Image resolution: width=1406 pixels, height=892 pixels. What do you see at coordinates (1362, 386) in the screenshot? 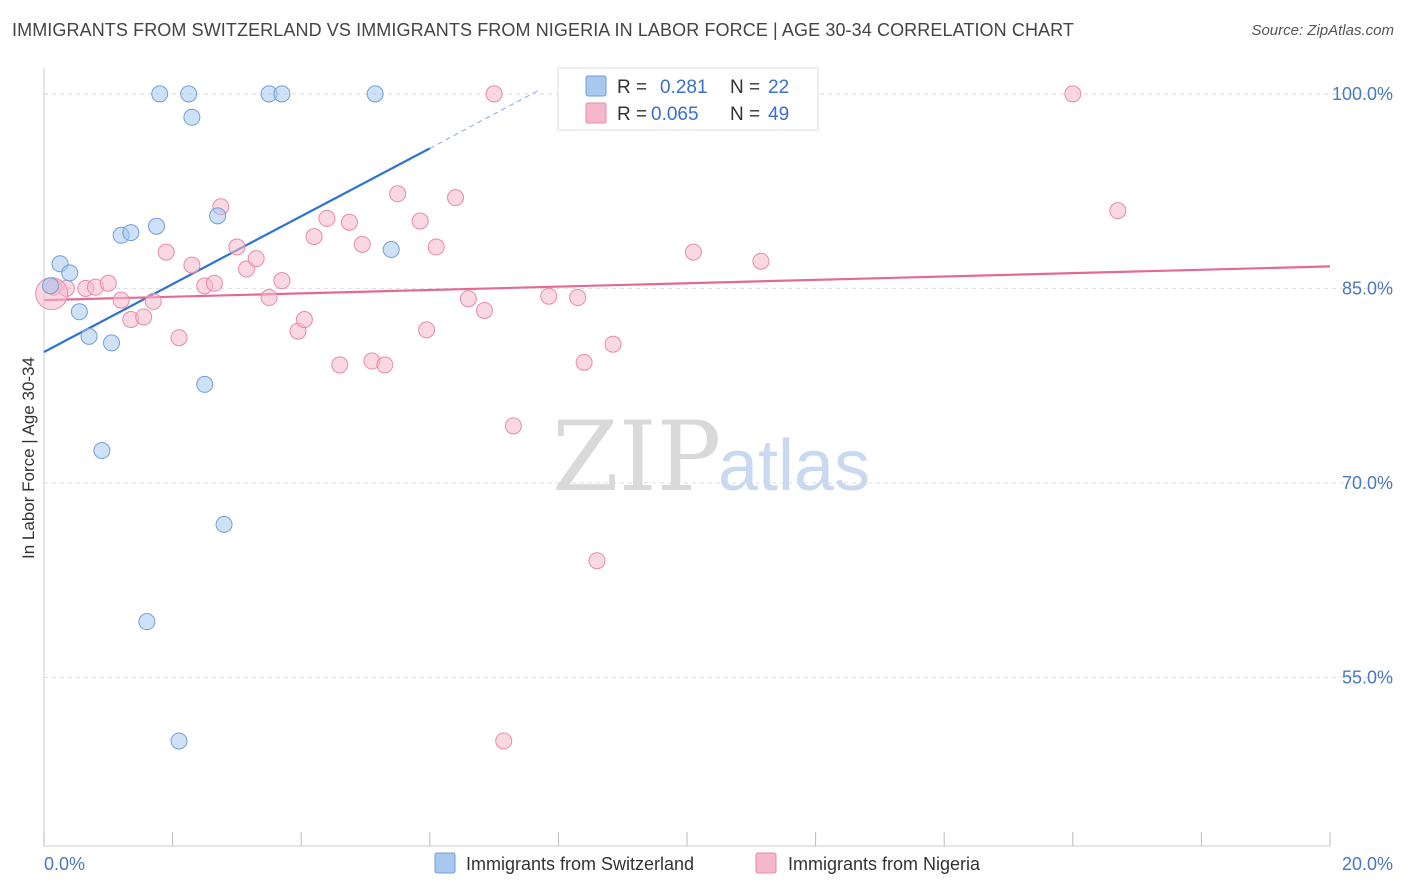
I see `y-axis-tick-labels: 100.0% 85.0% 70.0% 55.0%` at bounding box center [1362, 386].